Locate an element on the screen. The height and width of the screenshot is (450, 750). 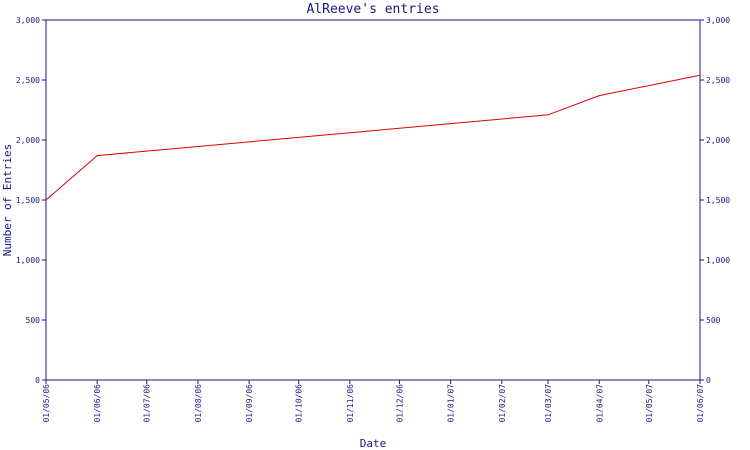
x-tick-label: 01/05/06 is located at coordinates (46, 403).